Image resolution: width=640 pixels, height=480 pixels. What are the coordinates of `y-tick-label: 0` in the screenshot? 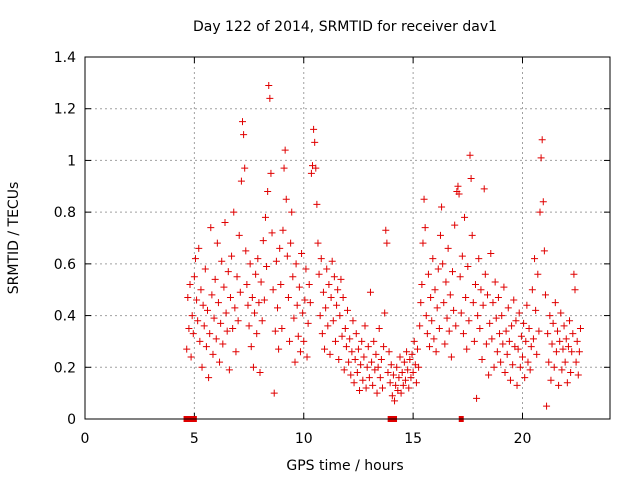 It's located at (71, 420).